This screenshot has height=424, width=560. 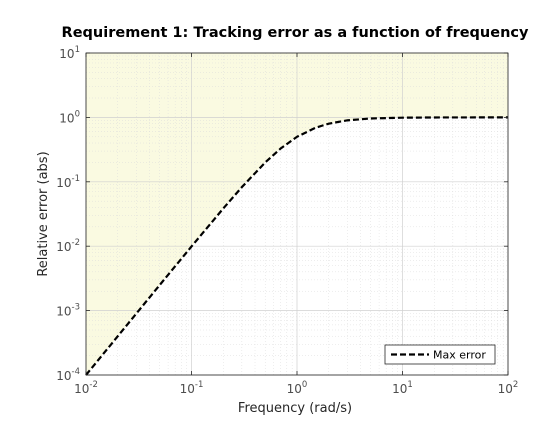 What do you see at coordinates (69, 117) in the screenshot?
I see `y-tick-label: 10⁰` at bounding box center [69, 117].